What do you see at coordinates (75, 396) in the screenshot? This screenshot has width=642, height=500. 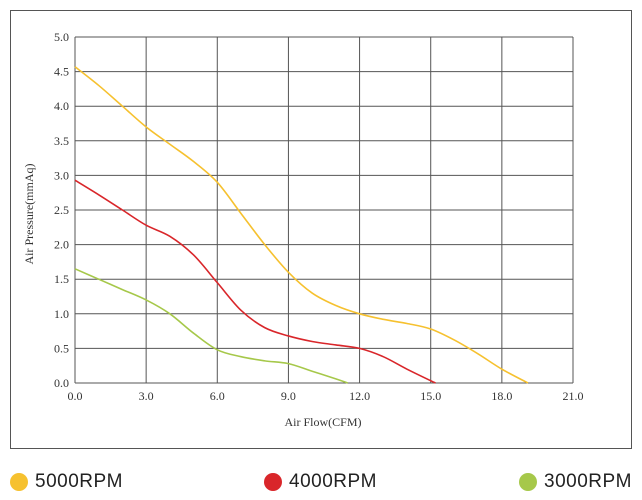 I see `x-tick-label: 0.0` at bounding box center [75, 396].